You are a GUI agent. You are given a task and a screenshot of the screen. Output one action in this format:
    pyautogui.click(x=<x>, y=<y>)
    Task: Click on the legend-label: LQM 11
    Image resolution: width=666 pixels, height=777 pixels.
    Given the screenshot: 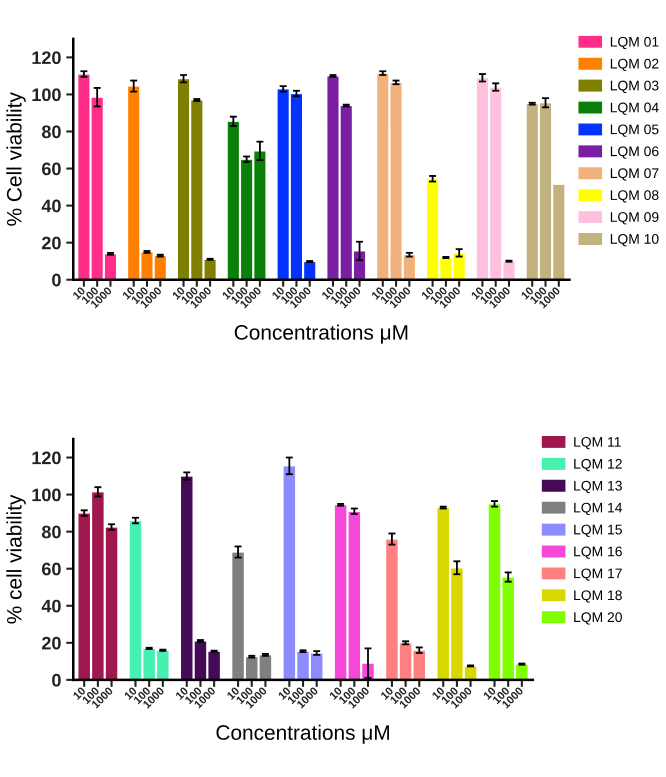 What is the action you would take?
    pyautogui.click(x=597, y=443)
    